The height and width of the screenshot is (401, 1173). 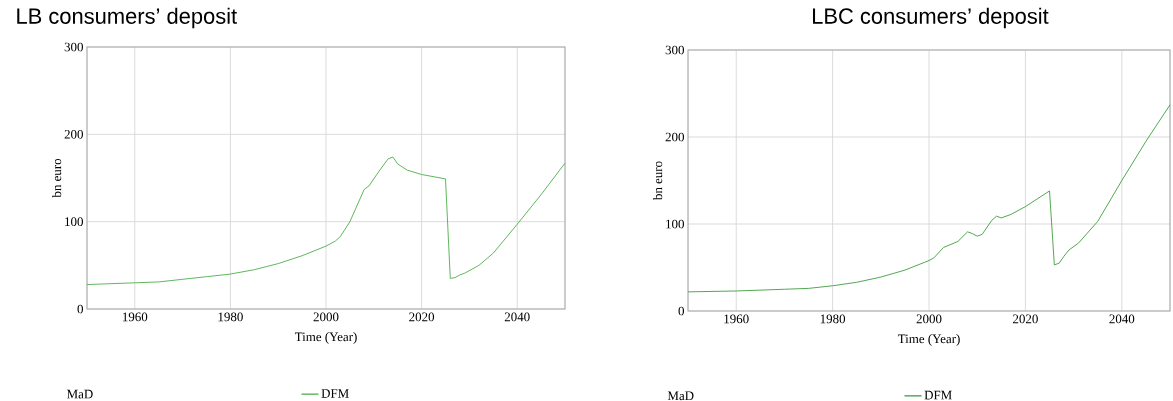 I want to click on chart-title: LB consumers’ deposit, so click(x=127, y=18).